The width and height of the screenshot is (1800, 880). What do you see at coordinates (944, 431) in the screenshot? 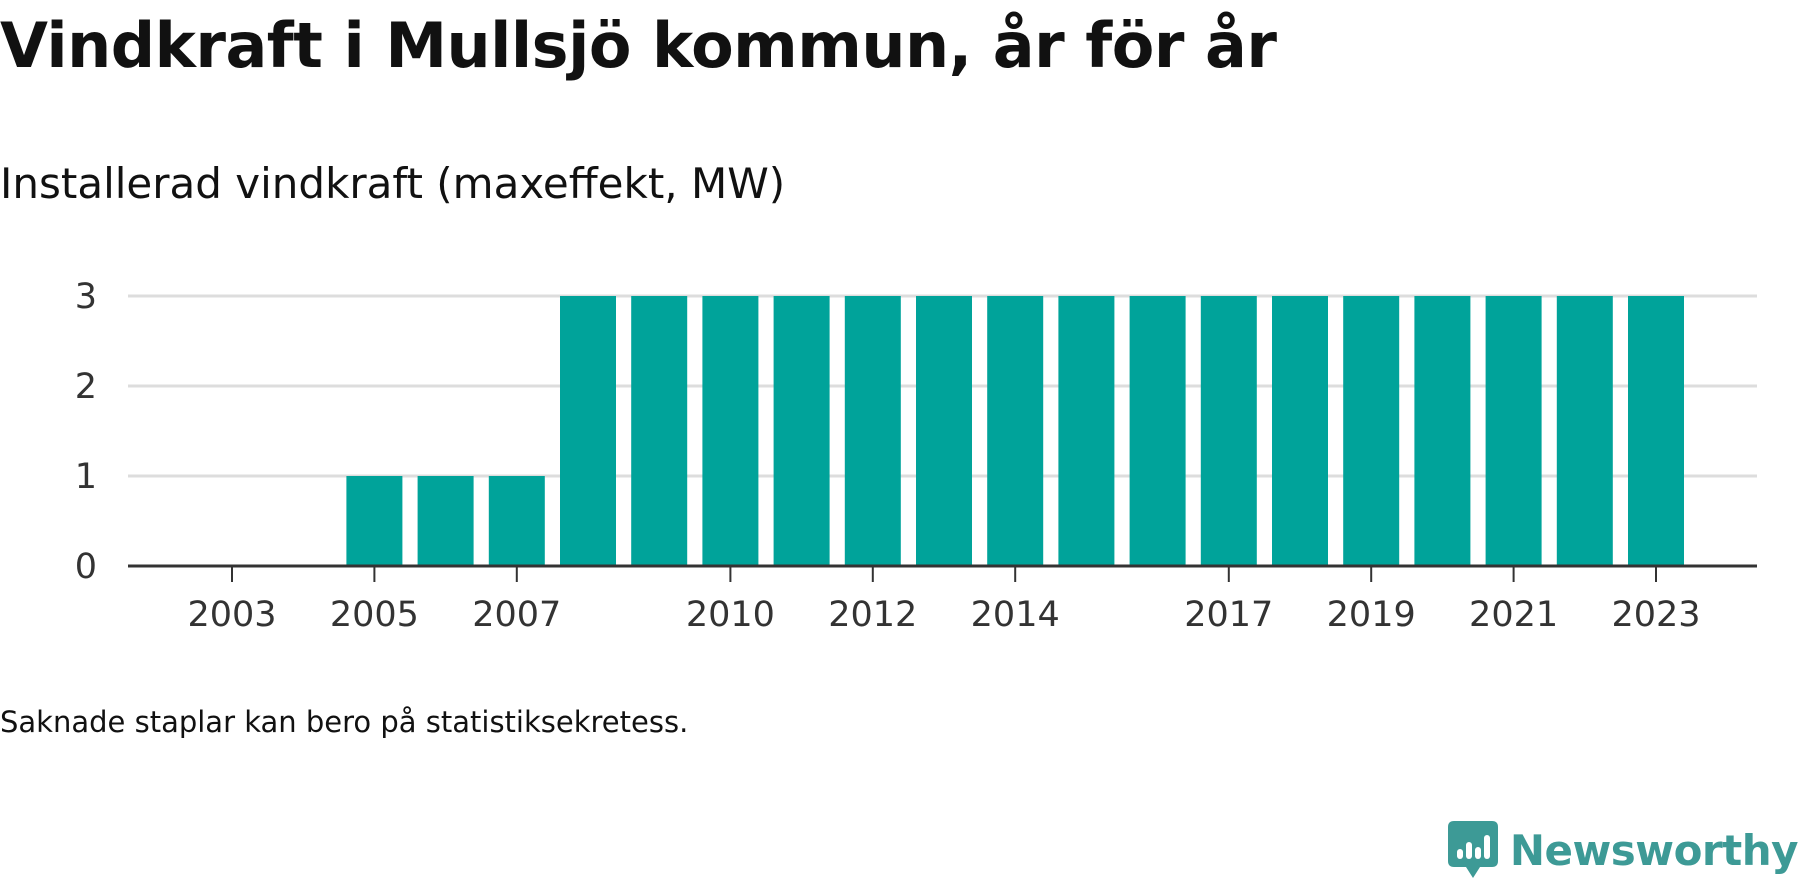
I see `bar-2013` at bounding box center [944, 431].